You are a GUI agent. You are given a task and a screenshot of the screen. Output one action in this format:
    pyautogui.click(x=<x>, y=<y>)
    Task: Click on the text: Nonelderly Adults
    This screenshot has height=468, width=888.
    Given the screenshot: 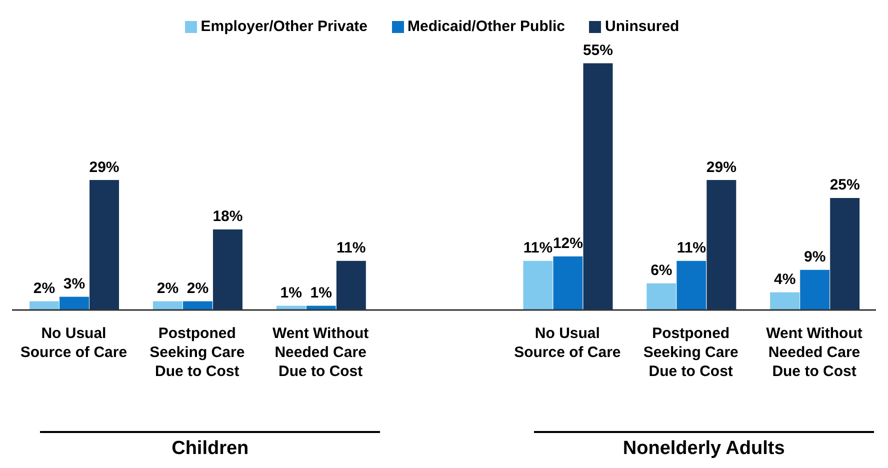 What is the action you would take?
    pyautogui.click(x=704, y=449)
    